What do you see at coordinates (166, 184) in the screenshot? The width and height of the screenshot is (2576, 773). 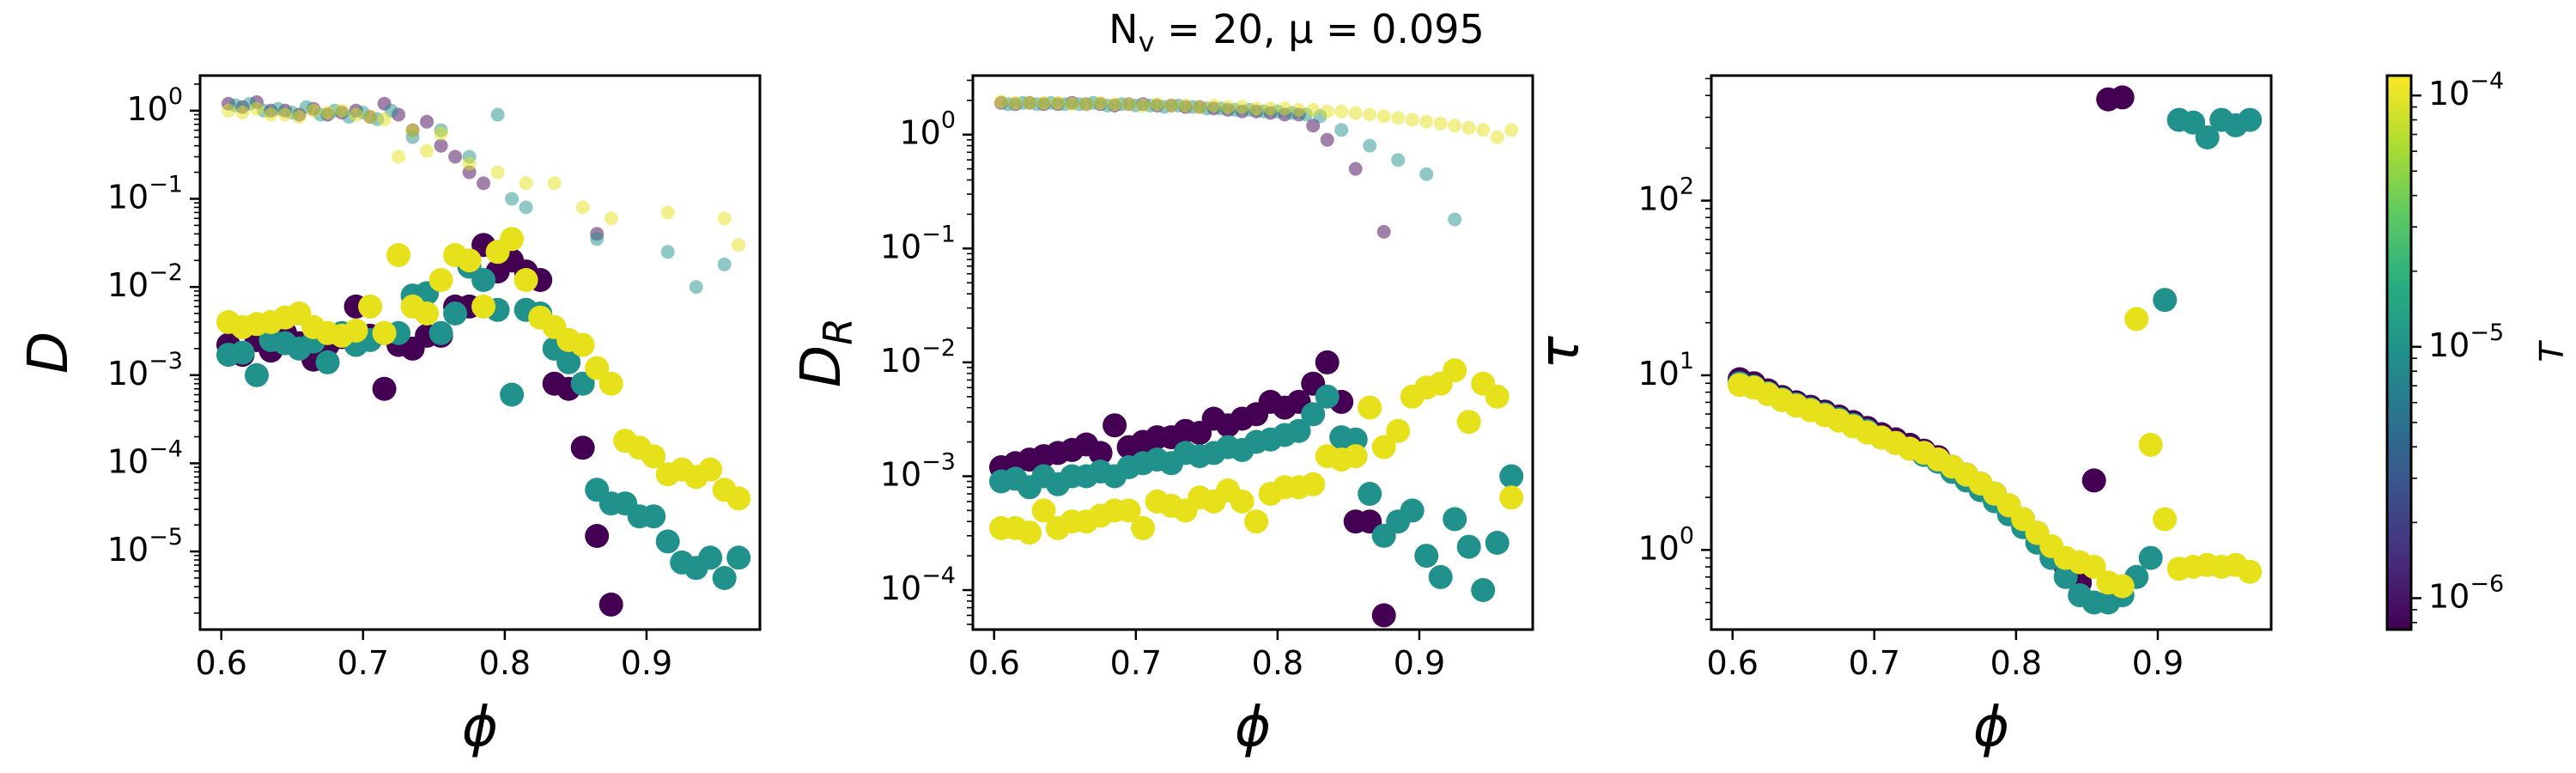 I see `y-tick-label-exponent: −1` at bounding box center [166, 184].